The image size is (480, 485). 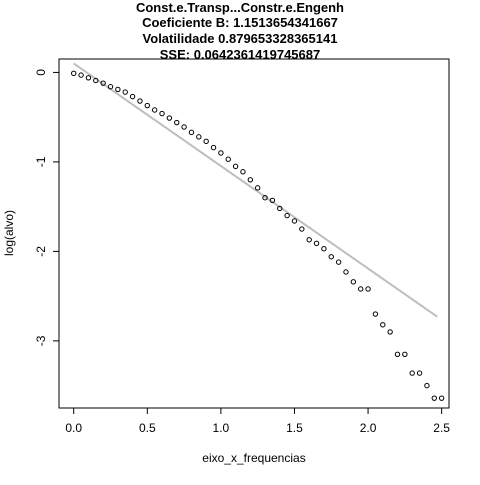 What do you see at coordinates (41, 72) in the screenshot?
I see `y-tick-label: 0` at bounding box center [41, 72].